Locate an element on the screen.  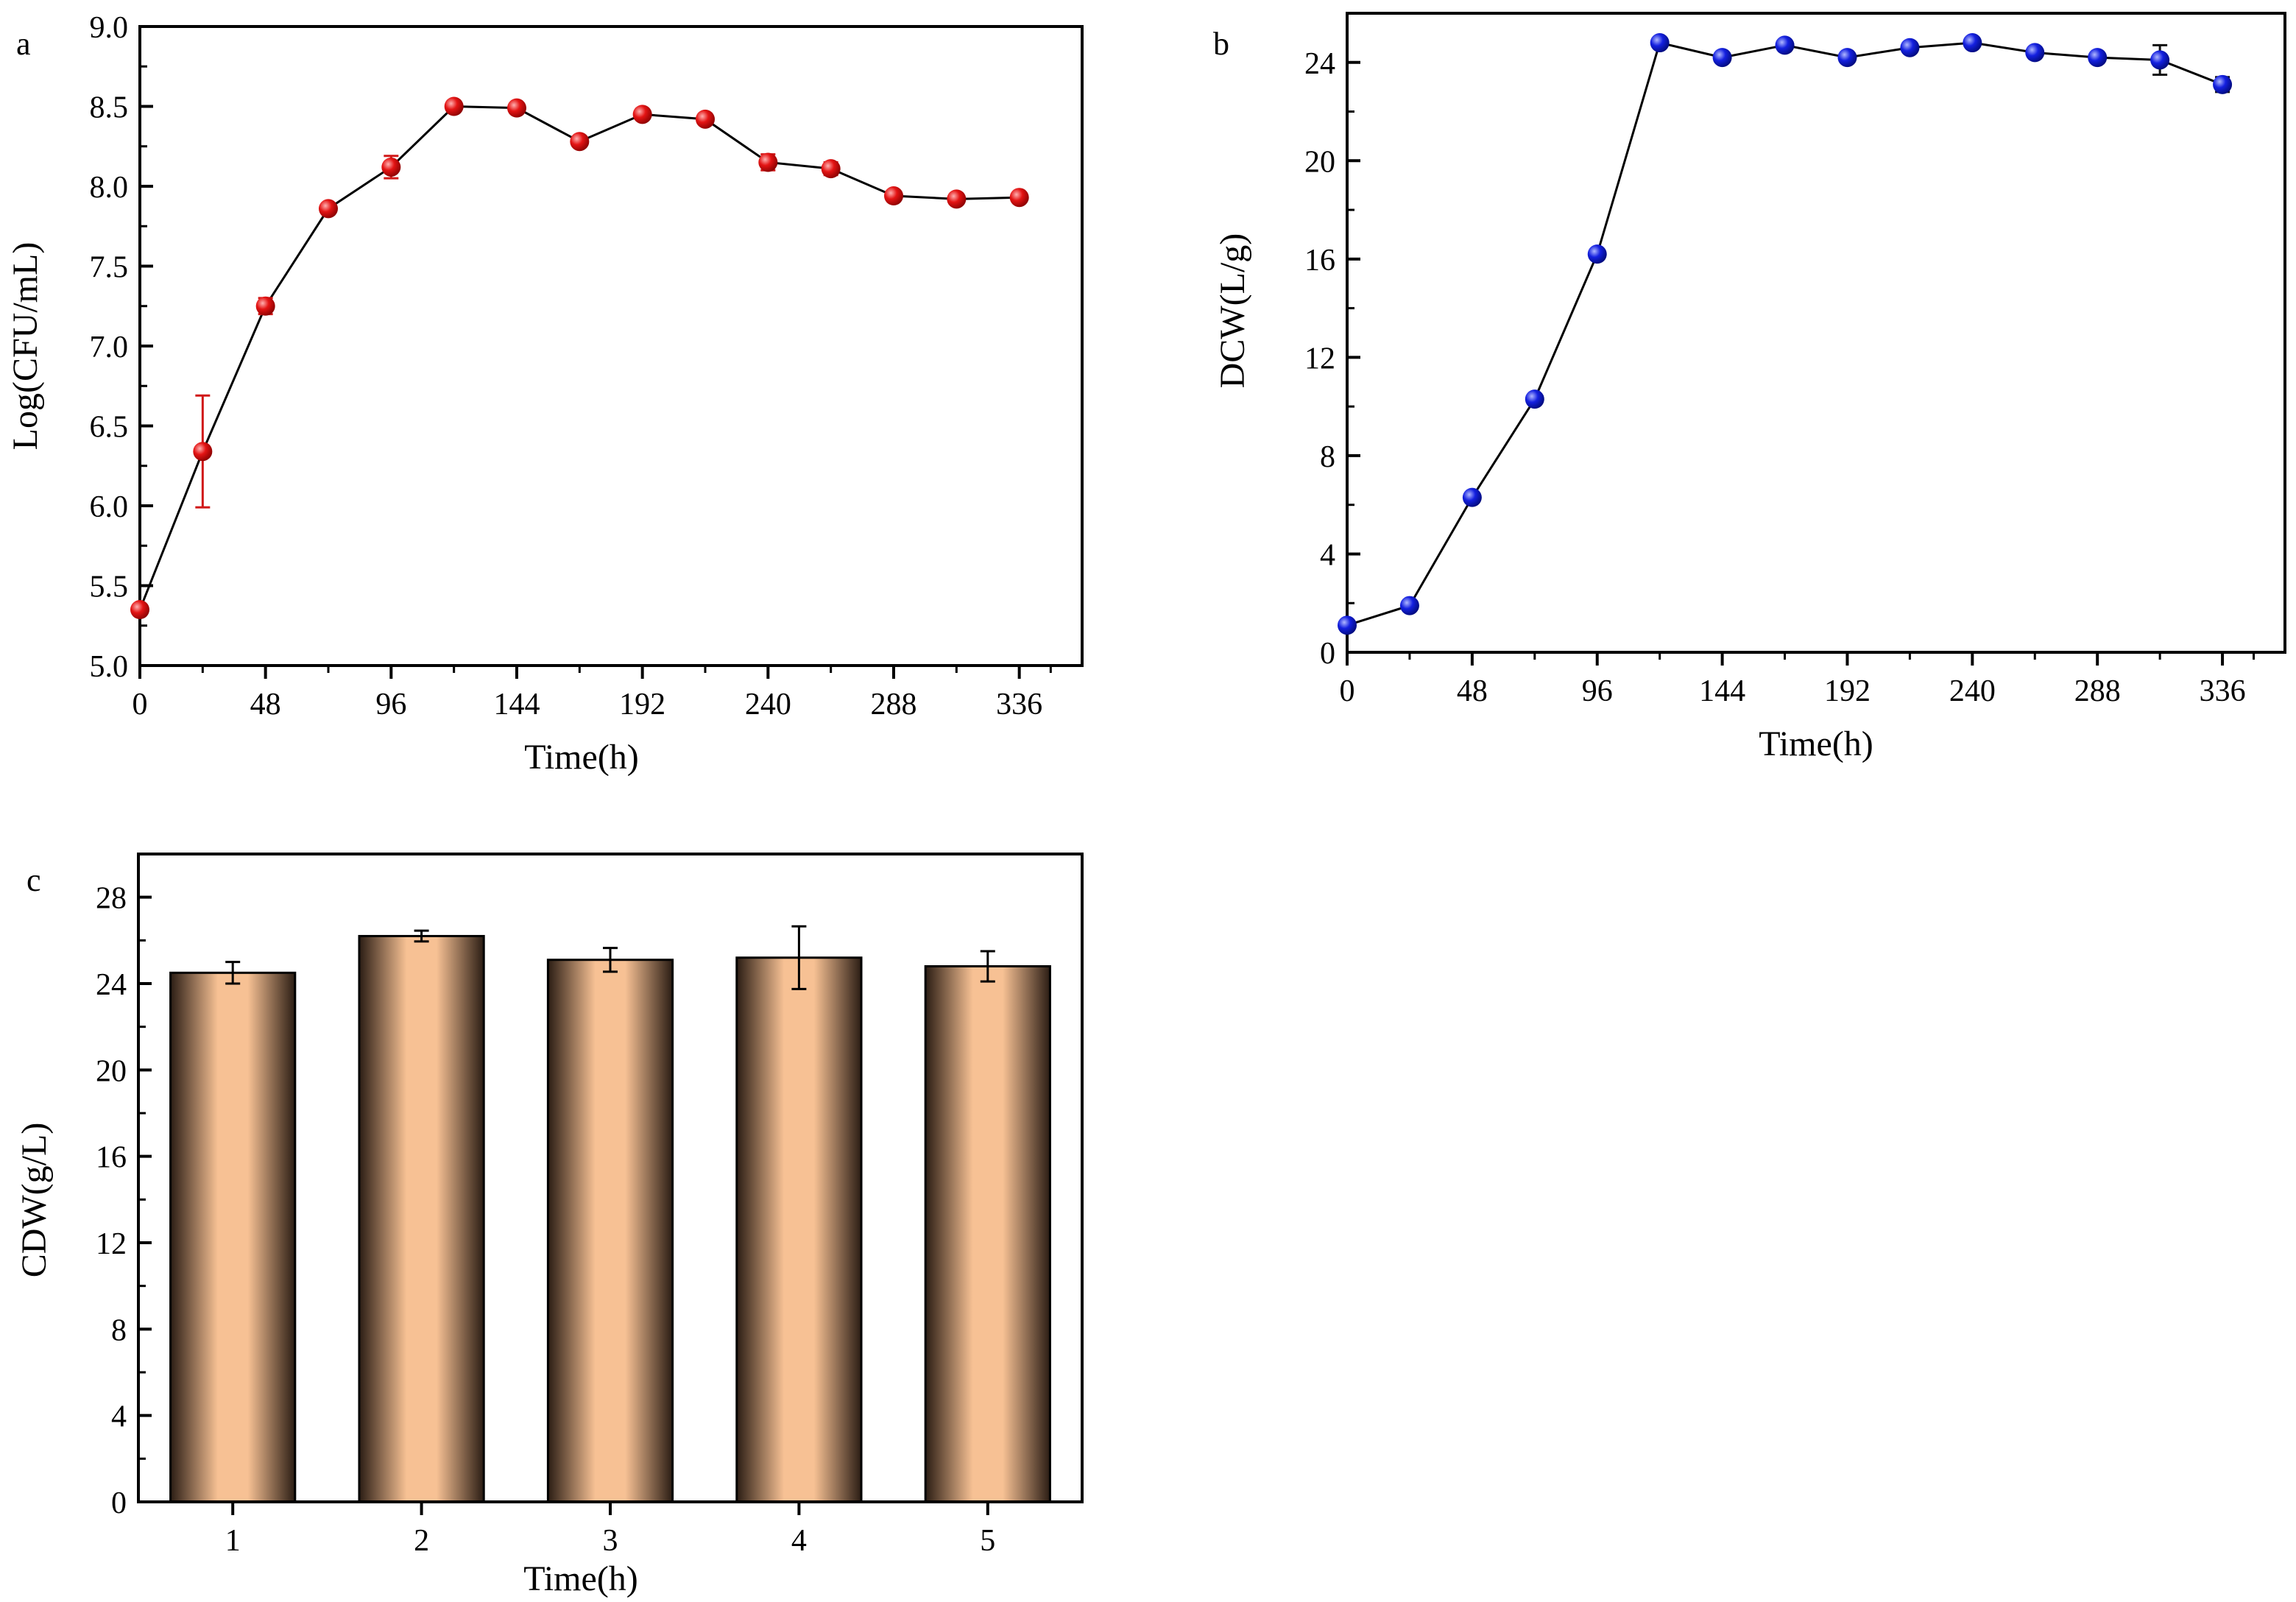
b-y-tick-label: 0 is located at coordinates (1328, 654).